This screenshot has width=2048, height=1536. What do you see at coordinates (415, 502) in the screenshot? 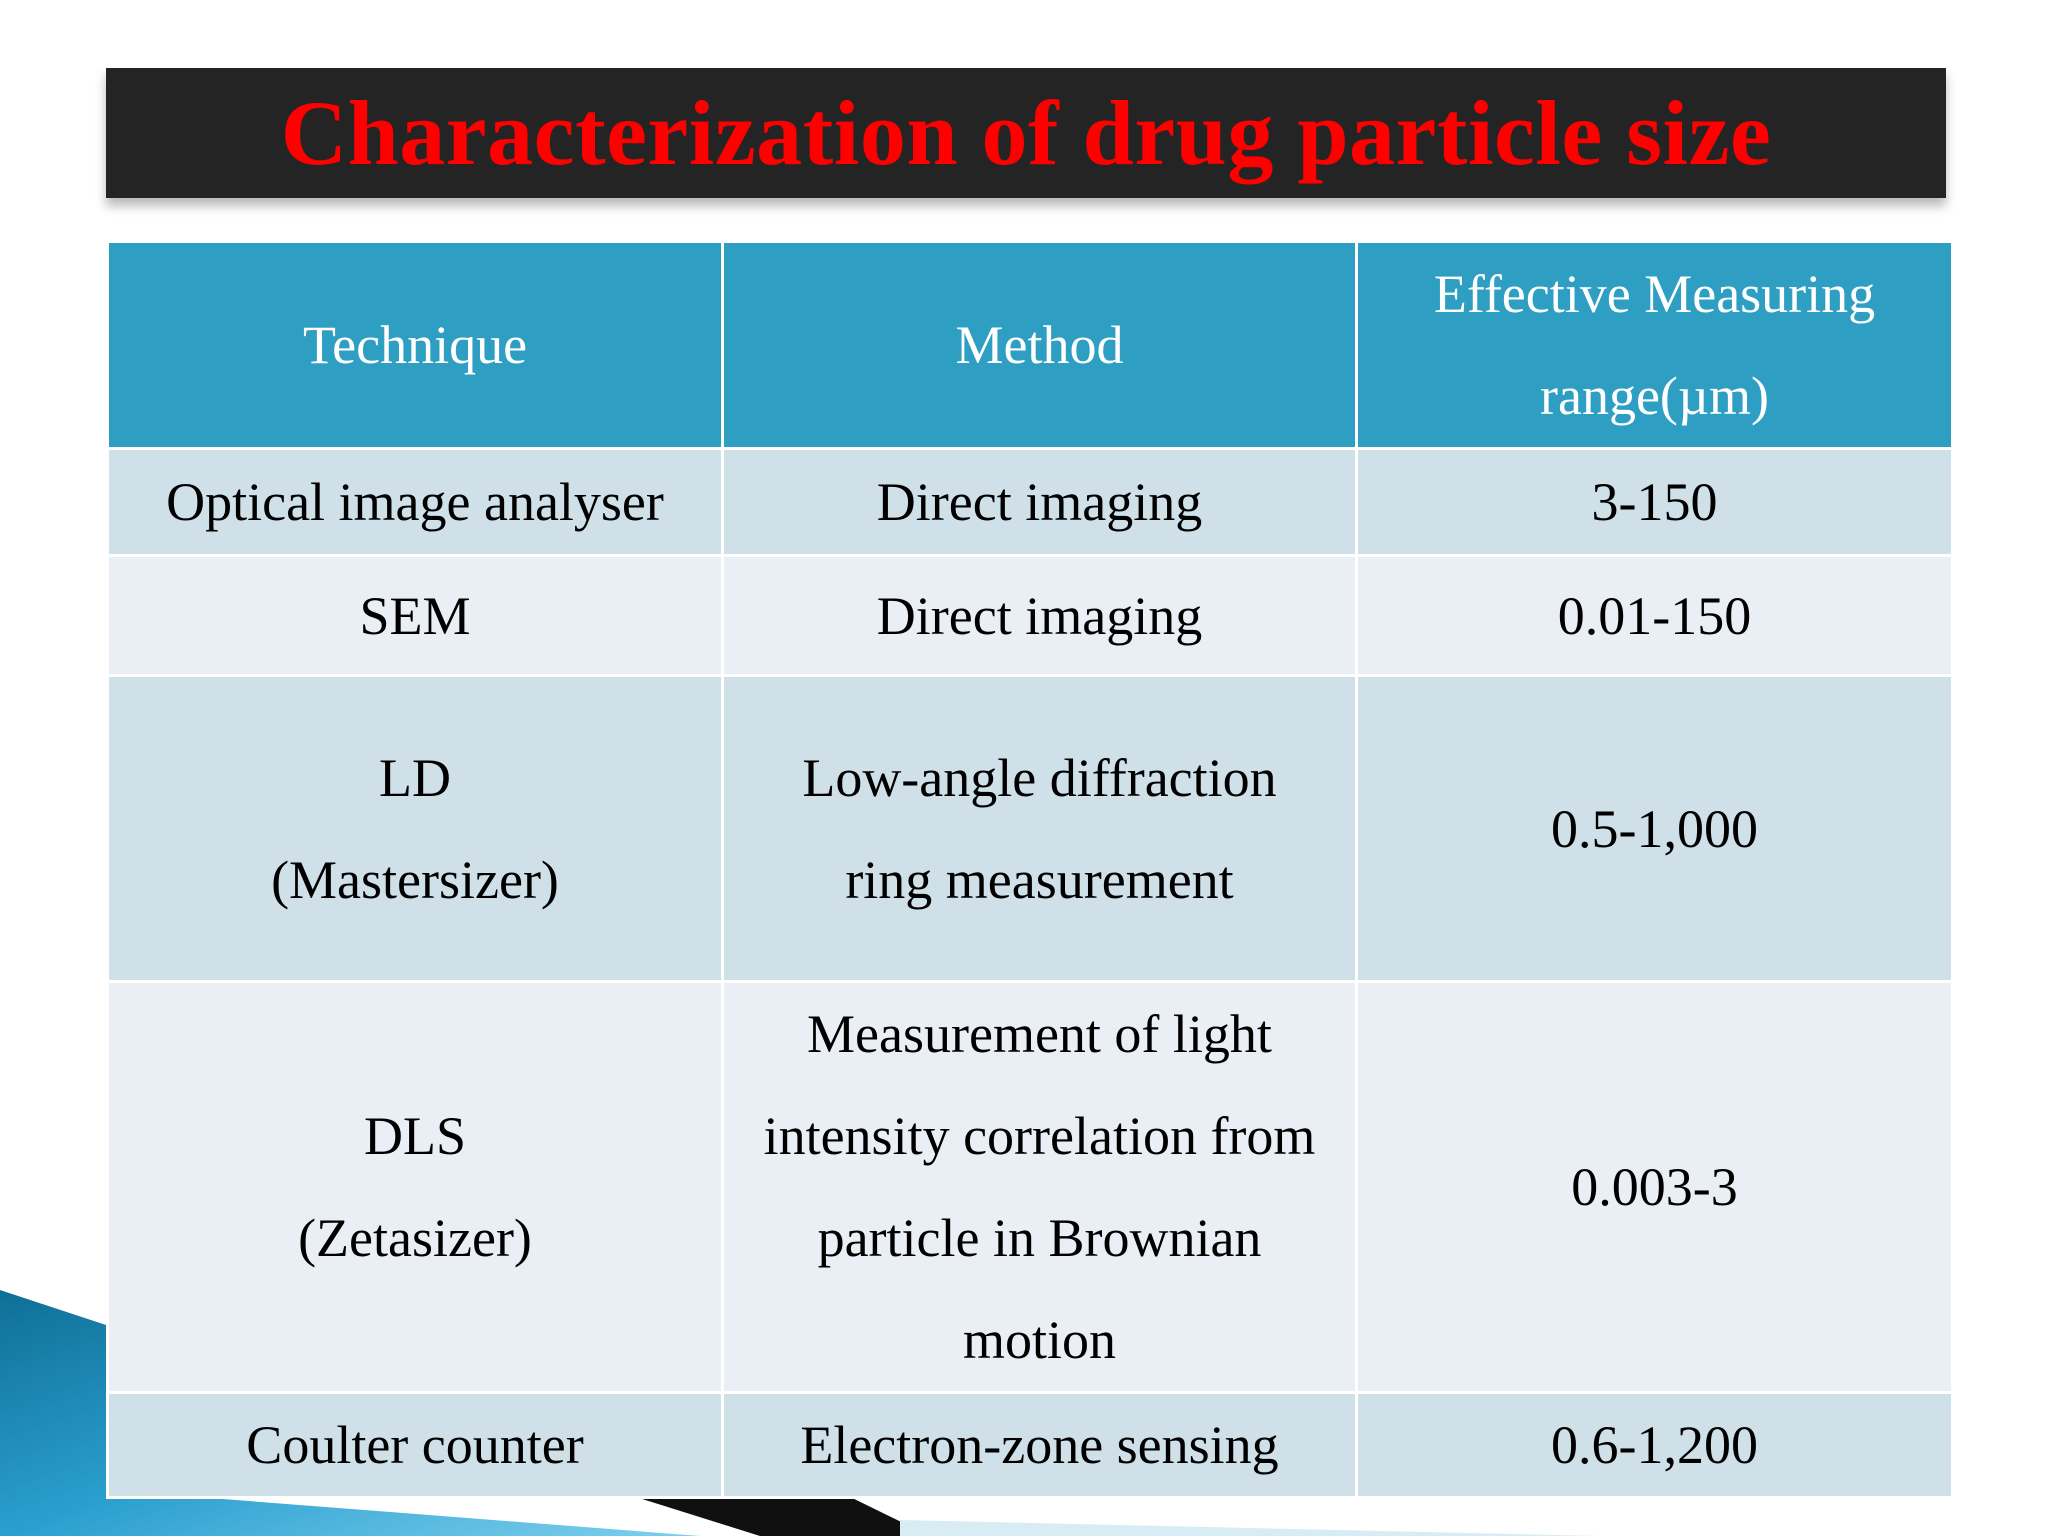
I see `technique-cell: Optical image analyser` at bounding box center [415, 502].